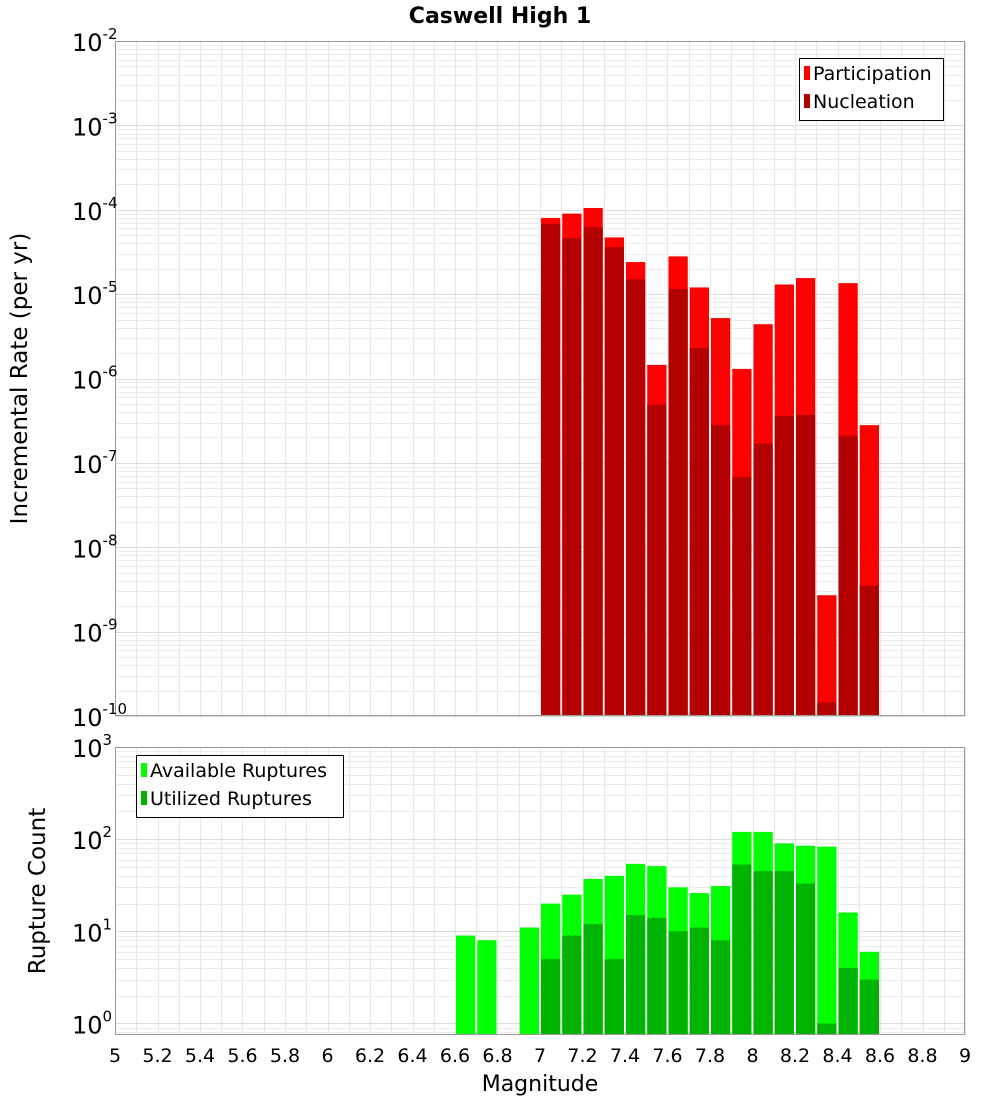 The image size is (1000, 1100). Describe the element at coordinates (95, 379) in the screenshot. I see `y-tick-label: 10⁻⁶` at that location.